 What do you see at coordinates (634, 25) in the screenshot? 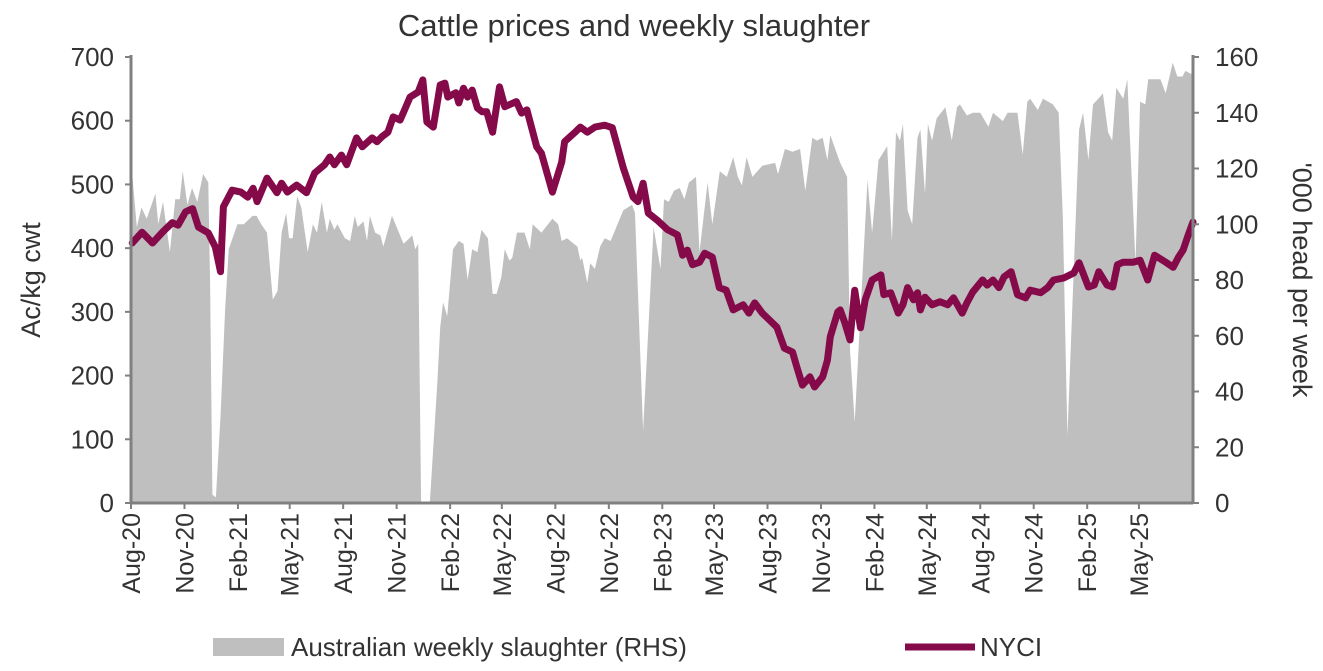
I see `chart-title: Cattle prices and weekly slaughter` at bounding box center [634, 25].